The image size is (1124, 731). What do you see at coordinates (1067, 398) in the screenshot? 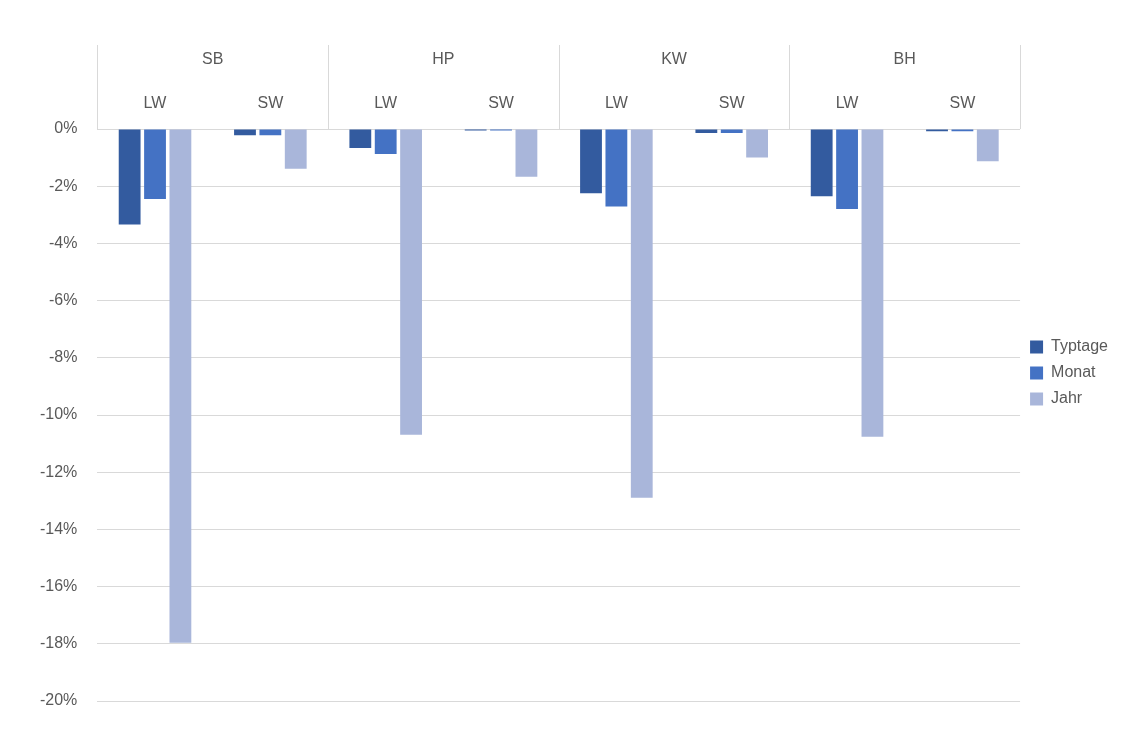
I see `legend-label: Jahr` at bounding box center [1067, 398].